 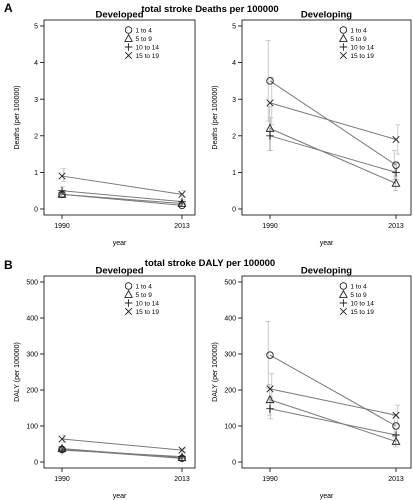 I want to click on y-tick-label: 200, so click(x=32, y=391).